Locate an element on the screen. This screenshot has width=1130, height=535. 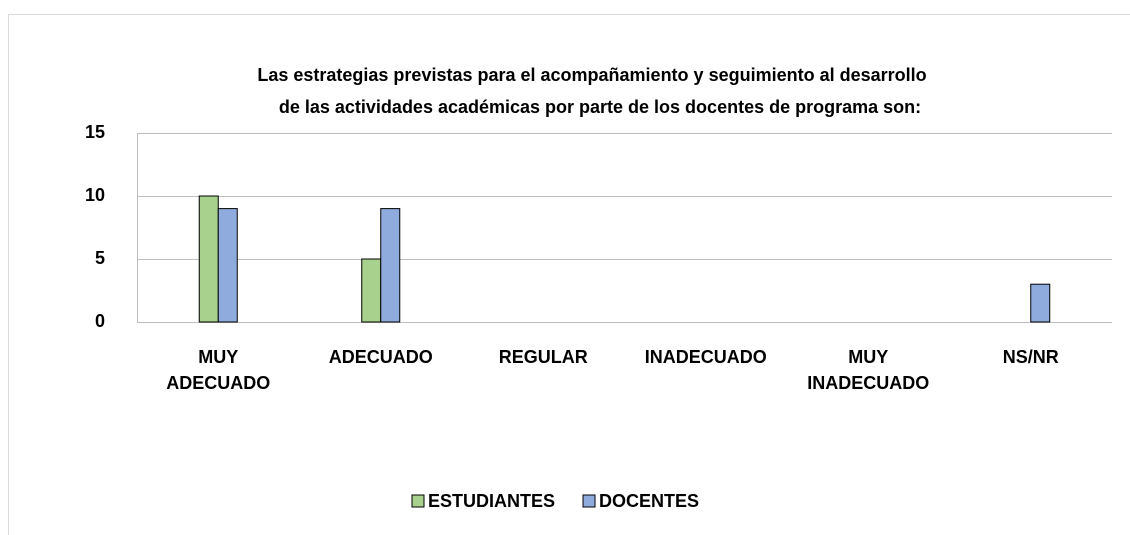
y-tick-label: 15 is located at coordinates (95, 132).